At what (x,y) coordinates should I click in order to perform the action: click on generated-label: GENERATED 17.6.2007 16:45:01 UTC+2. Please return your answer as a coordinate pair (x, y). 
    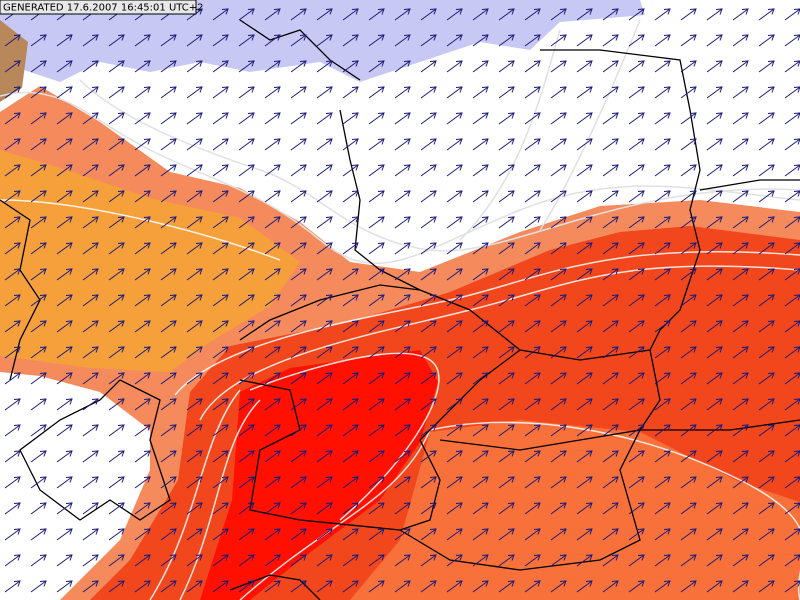
    Looking at the image, I should click on (103, 8).